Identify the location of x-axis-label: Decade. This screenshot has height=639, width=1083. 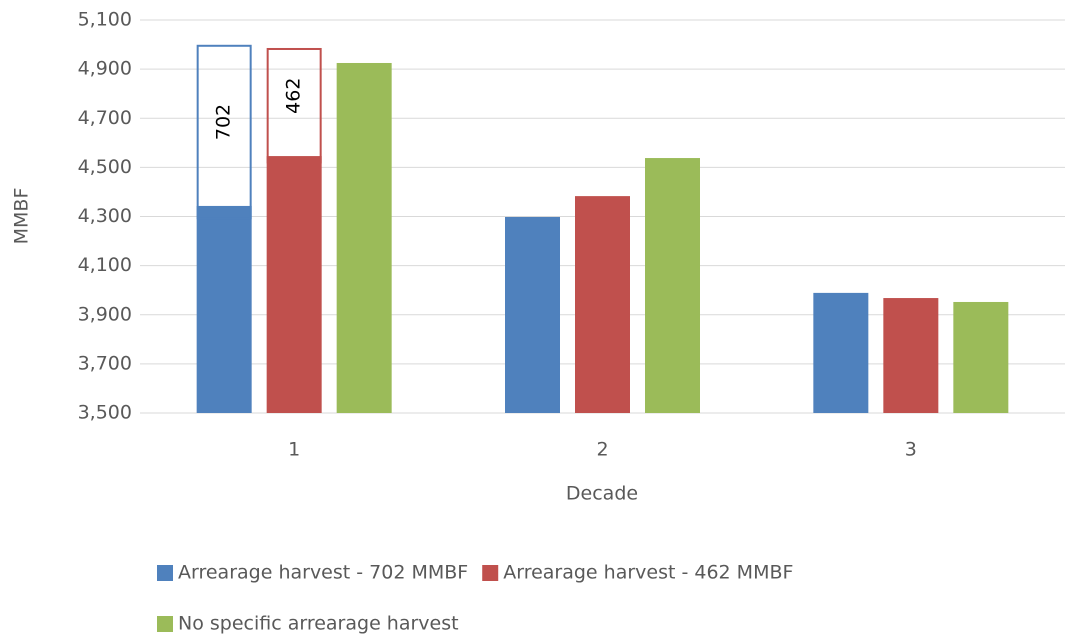
(602, 494).